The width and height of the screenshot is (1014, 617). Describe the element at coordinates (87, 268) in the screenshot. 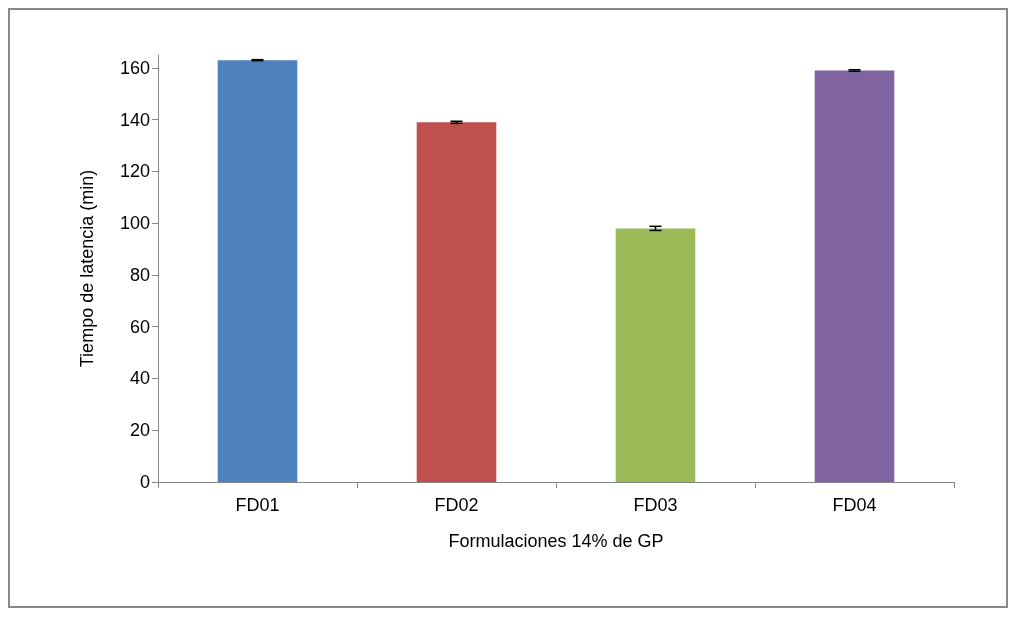

I see `y-axis-title: Tiempo de latencia (min)` at that location.